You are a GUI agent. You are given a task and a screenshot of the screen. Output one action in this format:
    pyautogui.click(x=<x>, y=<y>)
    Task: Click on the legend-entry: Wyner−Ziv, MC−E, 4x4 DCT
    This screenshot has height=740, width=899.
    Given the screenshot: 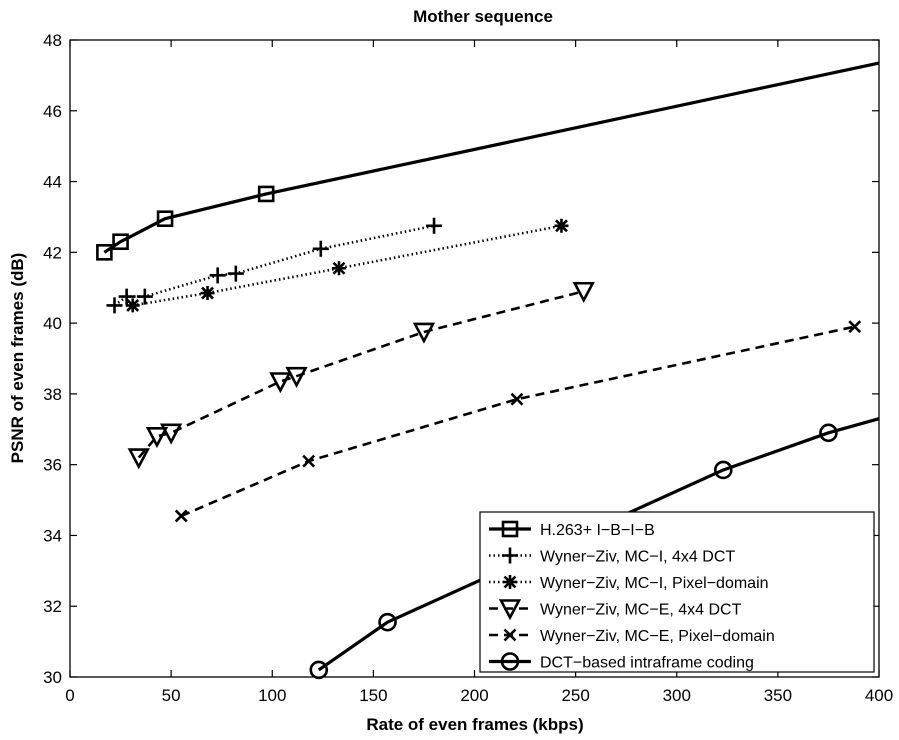 What is the action you would take?
    pyautogui.click(x=615, y=610)
    